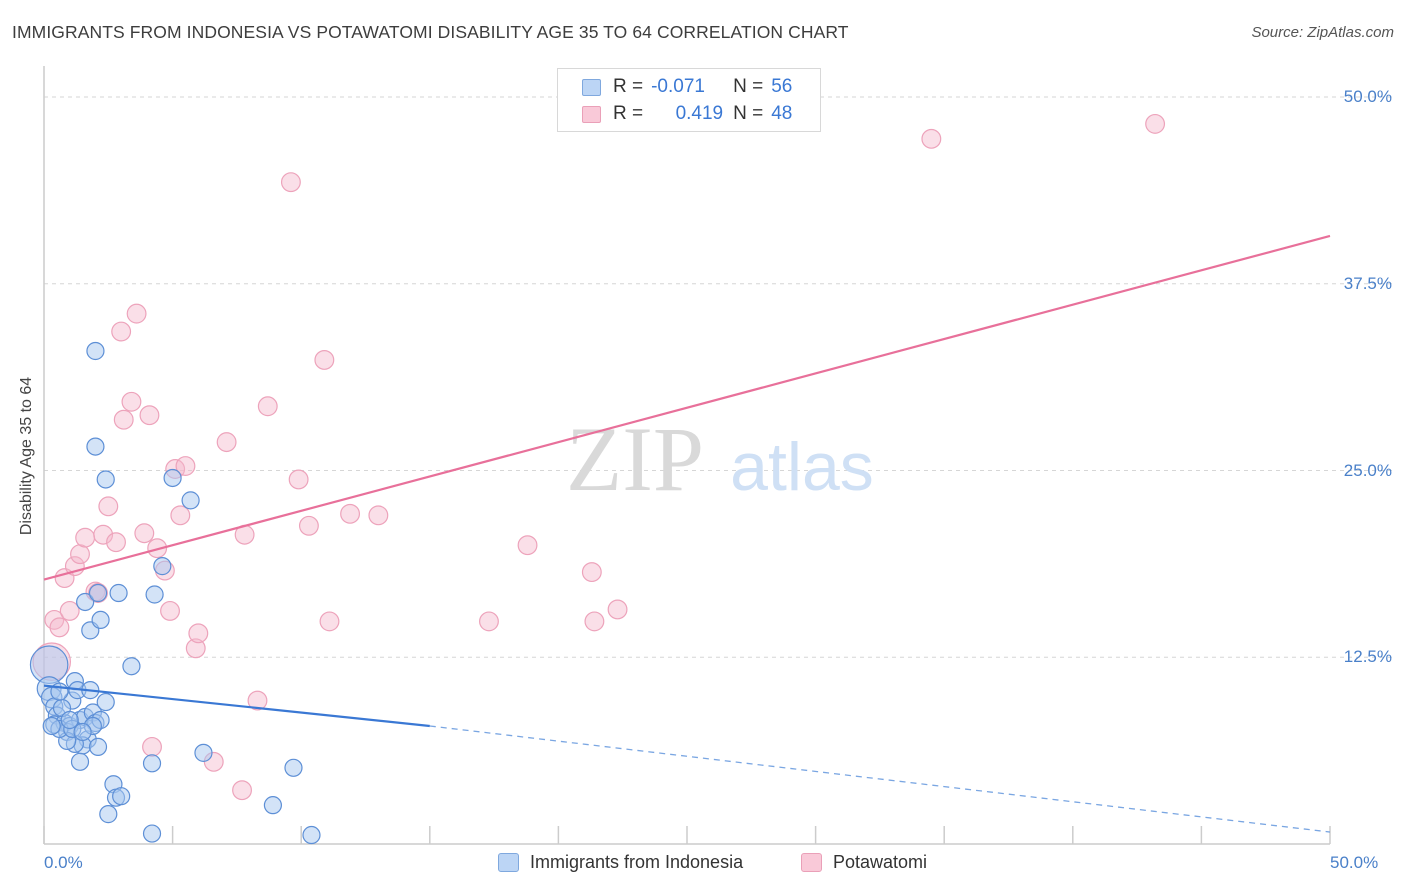  What do you see at coordinates (1367, 470) in the screenshot?
I see `y-tick-label: 25.0%` at bounding box center [1367, 470].